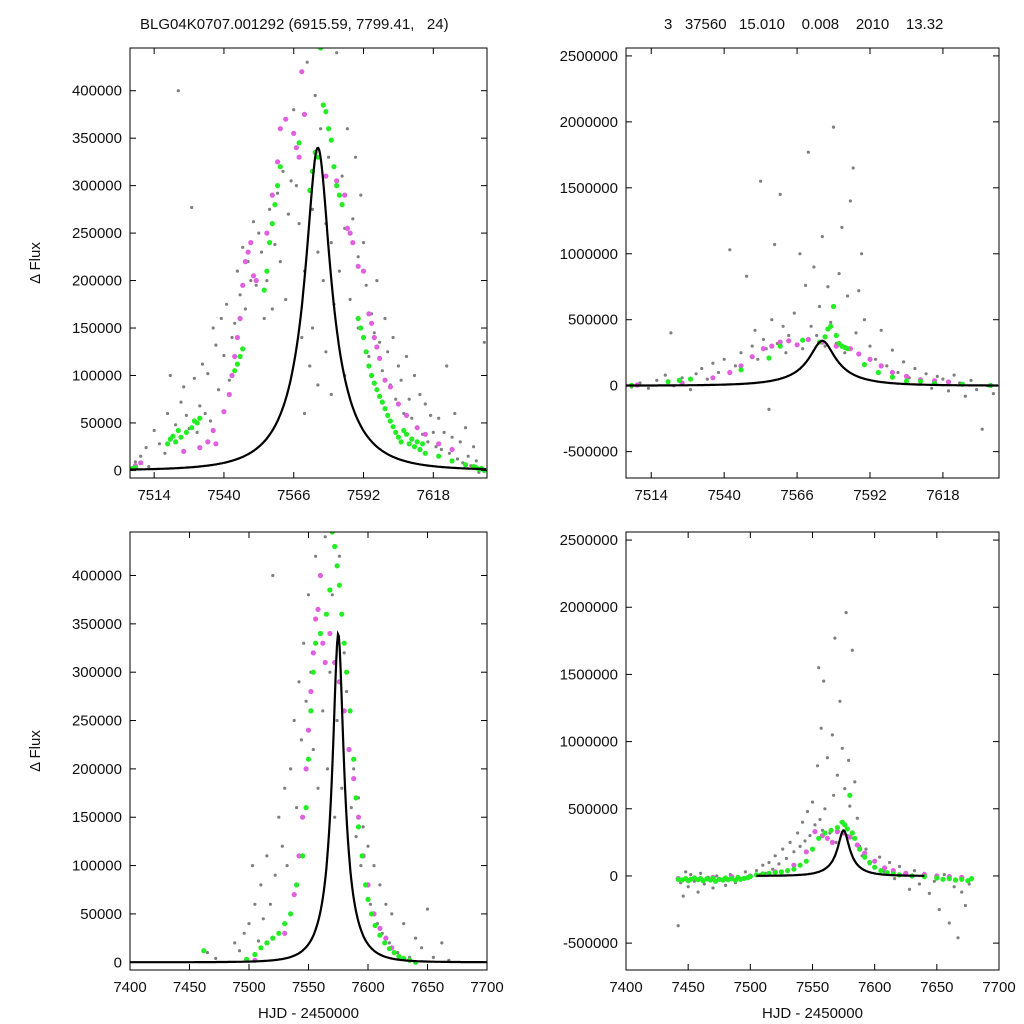 Image resolution: width=1024 pixels, height=1024 pixels. I want to click on x-tick-label: 7550, so click(308, 987).